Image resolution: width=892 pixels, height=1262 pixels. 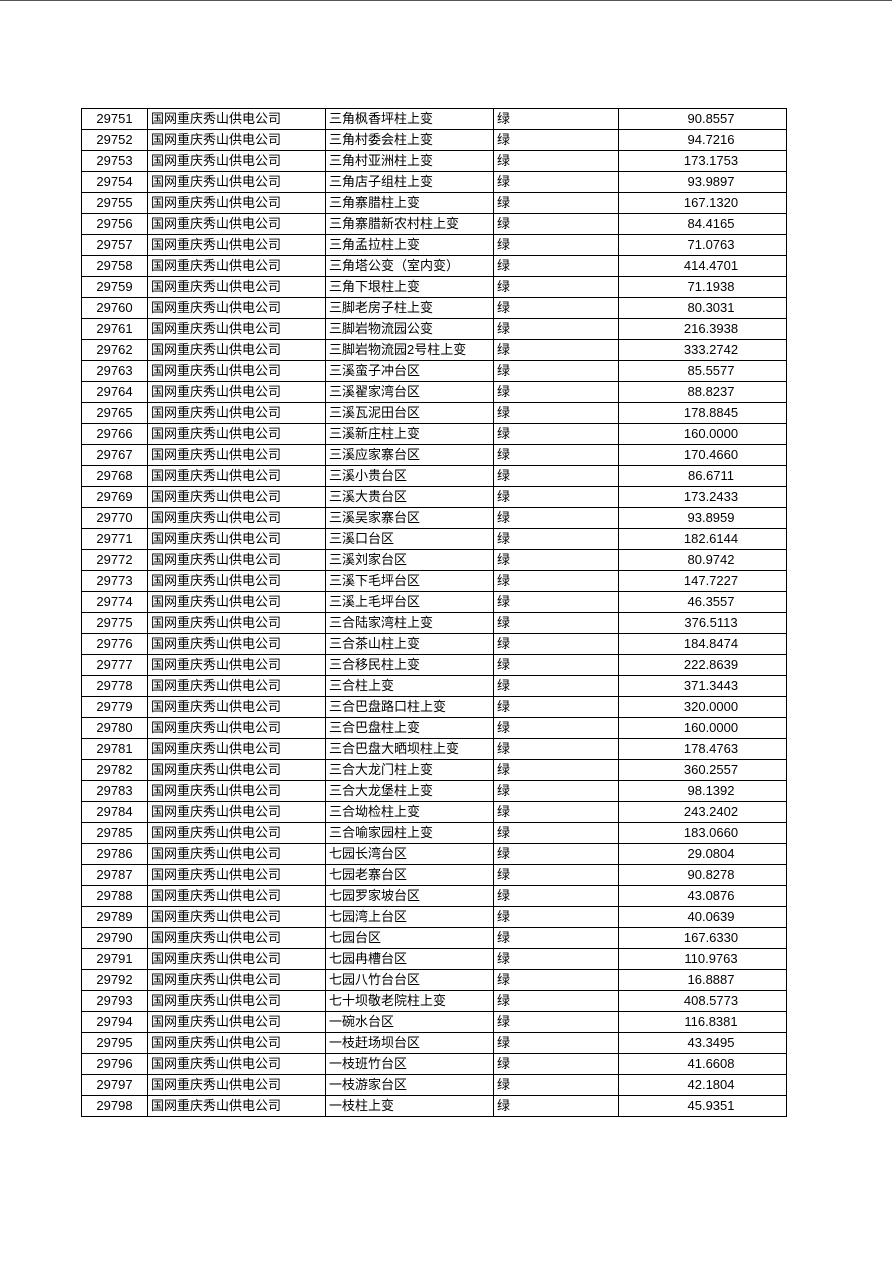 I want to click on table-row: 29776 国网重庆秀山供电公司 三合茶山柱上变绿 184.8474, so click(x=434, y=644).